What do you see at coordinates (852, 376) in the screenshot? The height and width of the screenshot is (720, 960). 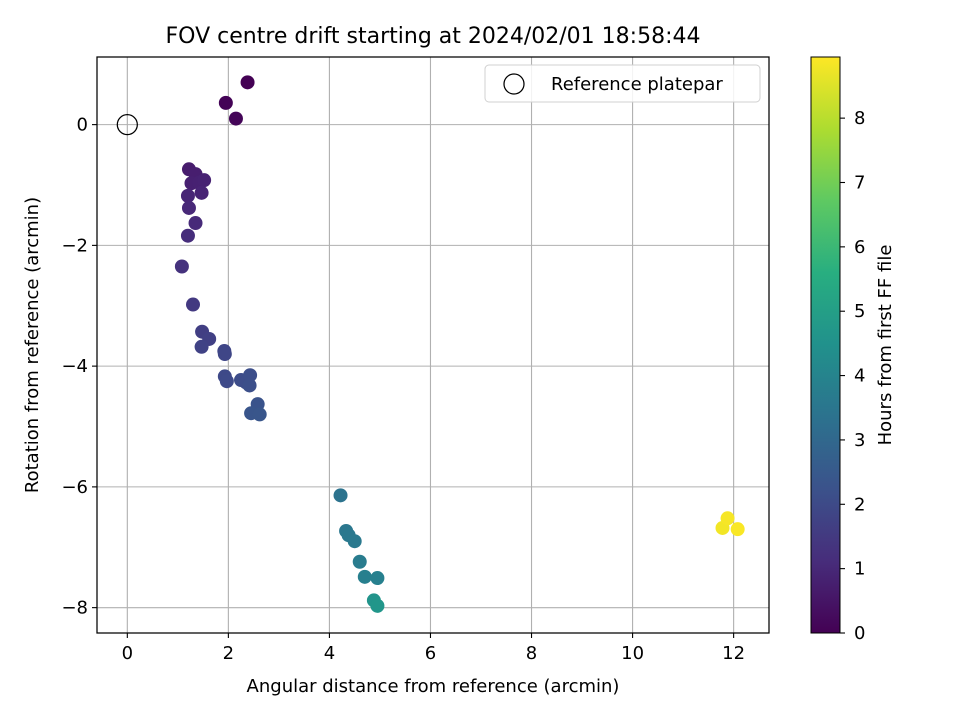 I see `colorbar-ticks: 0 1 2 3 4 5 6 7 8` at bounding box center [852, 376].